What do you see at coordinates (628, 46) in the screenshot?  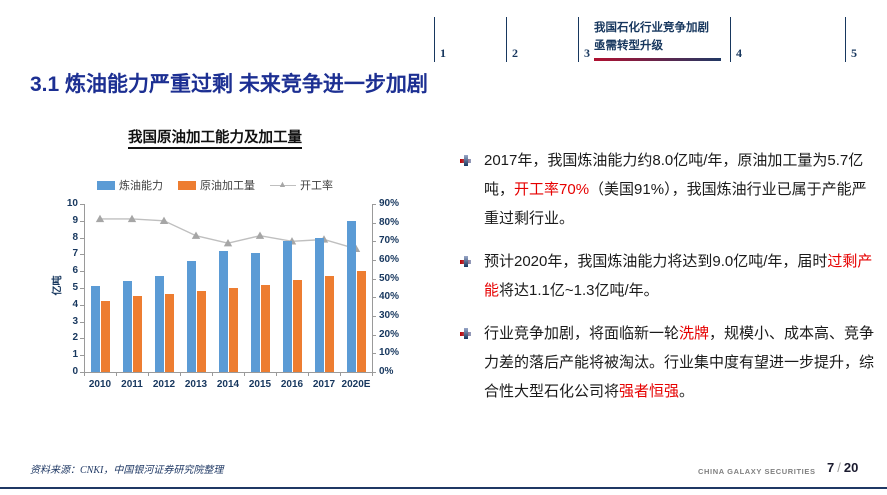 I see `nav-title-line2: 亟需转型升级` at bounding box center [628, 46].